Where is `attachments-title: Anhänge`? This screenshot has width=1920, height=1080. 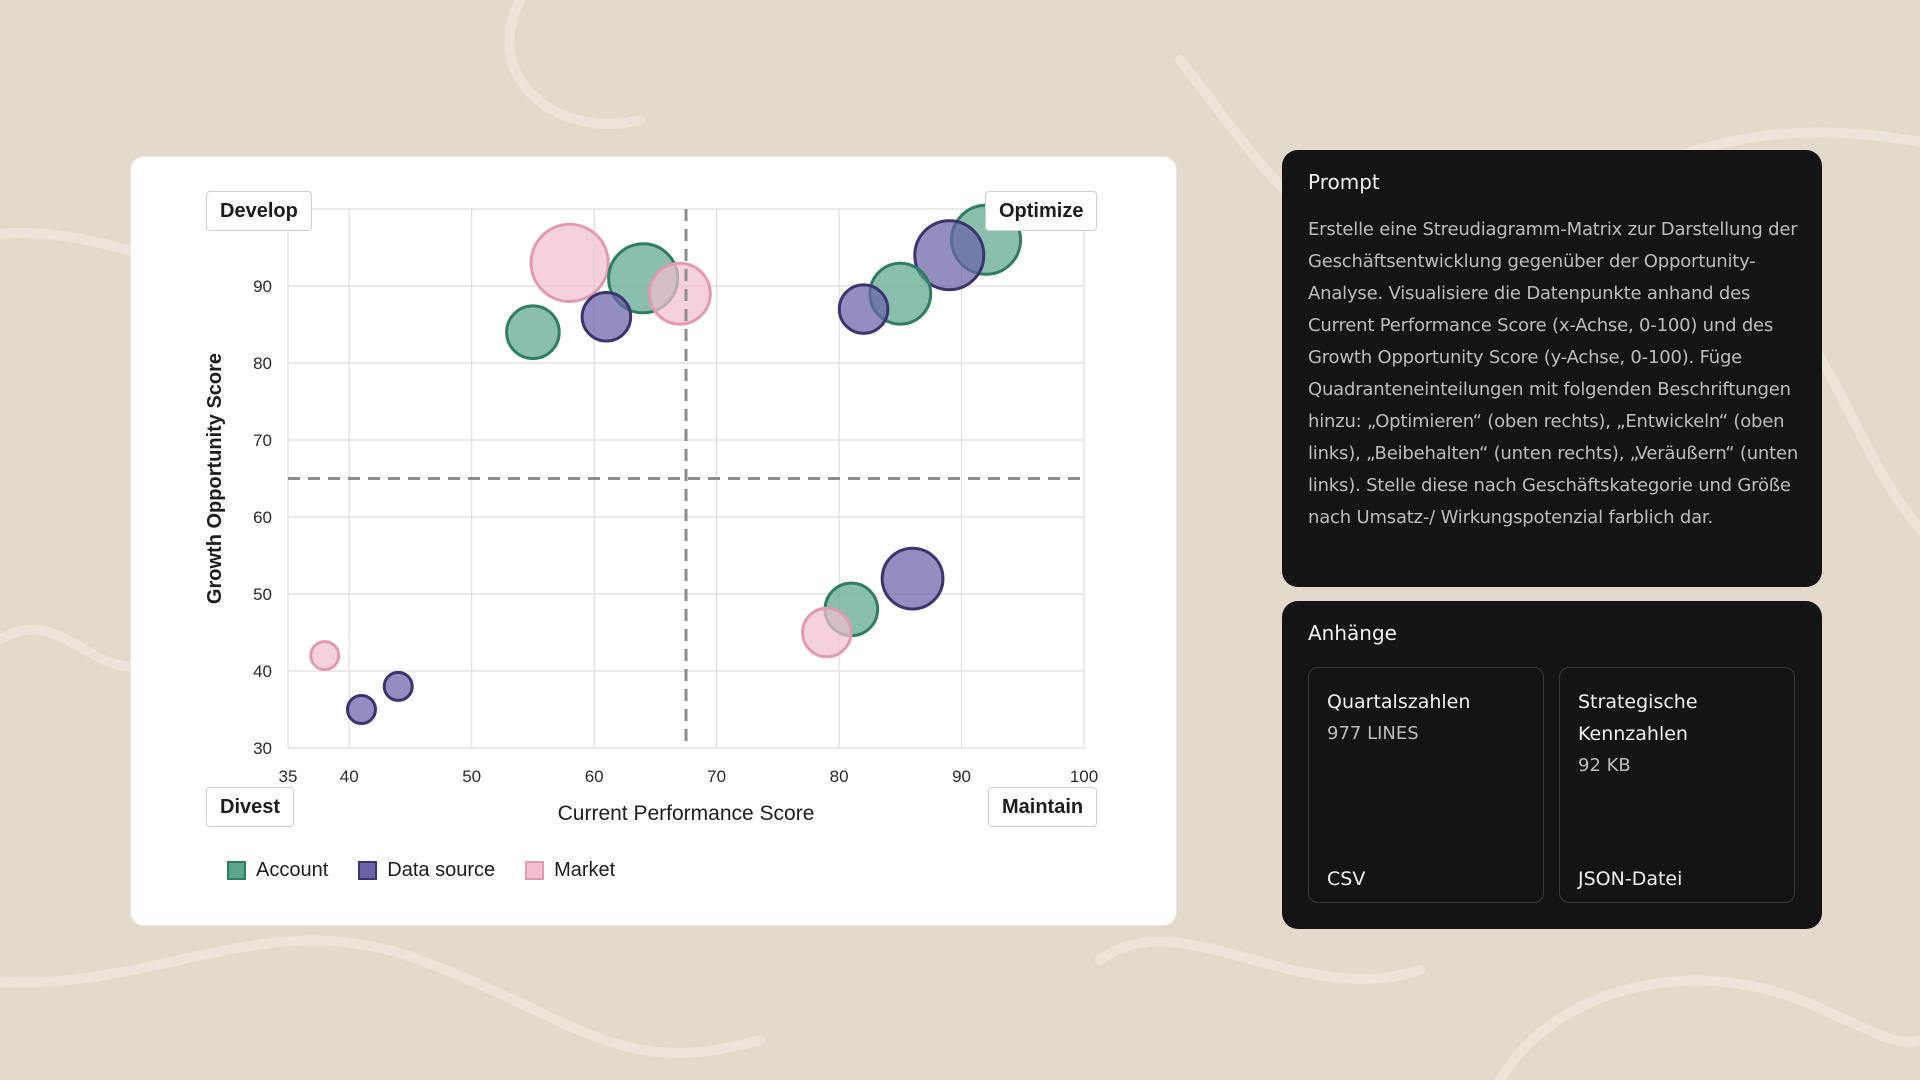
attachments-title: Anhänge is located at coordinates (1352, 633).